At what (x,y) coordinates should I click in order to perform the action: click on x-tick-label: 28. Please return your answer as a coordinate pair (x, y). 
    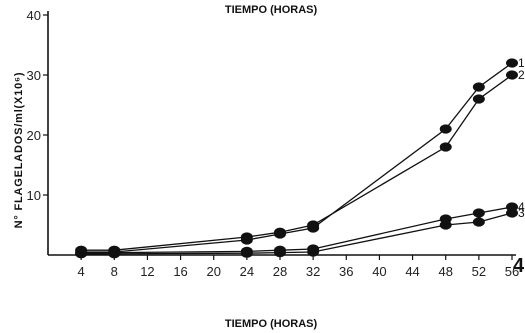
    Looking at the image, I should click on (280, 271).